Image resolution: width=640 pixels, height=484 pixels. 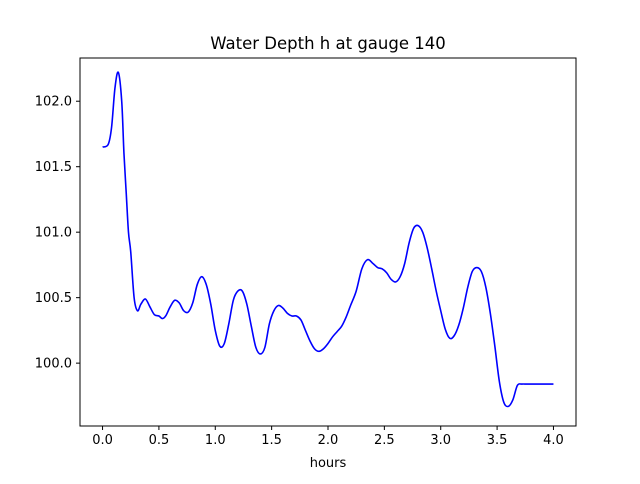 I want to click on x-axis-label: hours, so click(x=328, y=463).